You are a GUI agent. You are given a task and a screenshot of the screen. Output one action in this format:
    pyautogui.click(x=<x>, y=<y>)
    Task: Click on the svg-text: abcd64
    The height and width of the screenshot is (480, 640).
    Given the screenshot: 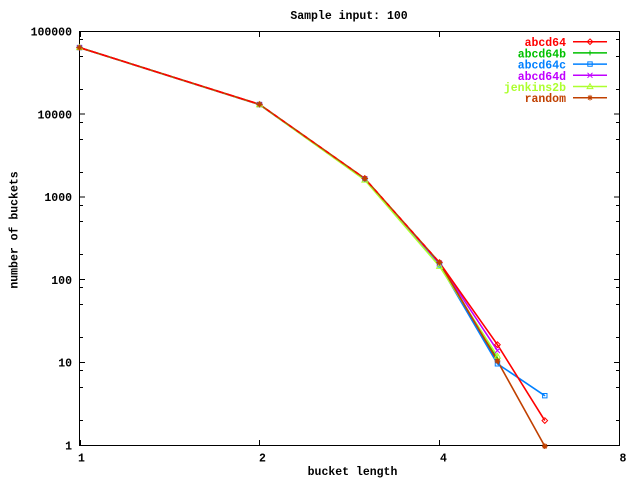 What is the action you would take?
    pyautogui.click(x=546, y=43)
    